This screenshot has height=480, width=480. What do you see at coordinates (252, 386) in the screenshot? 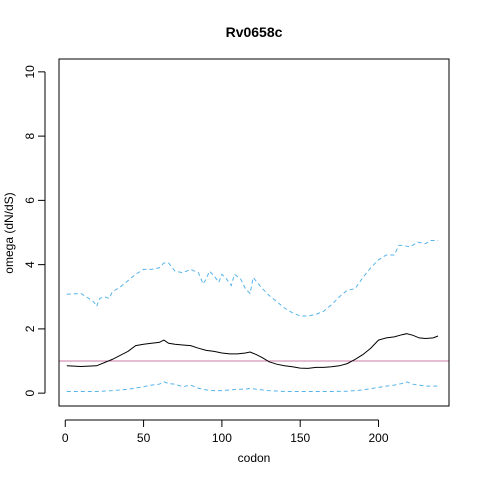
I see `series-line-lower` at bounding box center [252, 386].